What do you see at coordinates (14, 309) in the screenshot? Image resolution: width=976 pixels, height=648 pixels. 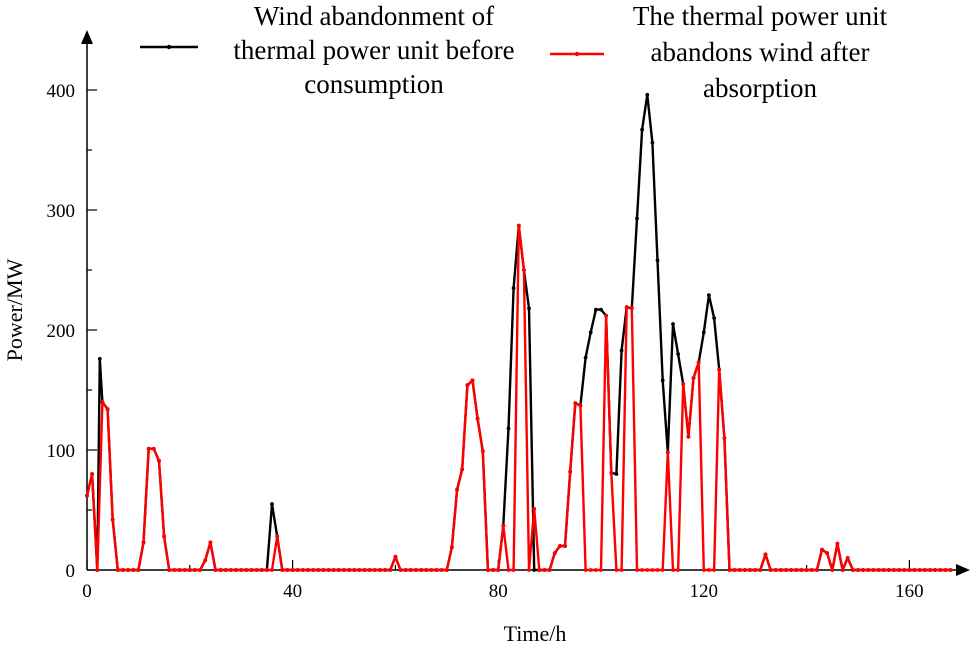 I see `y-axis-label: Power/MW` at bounding box center [14, 309].